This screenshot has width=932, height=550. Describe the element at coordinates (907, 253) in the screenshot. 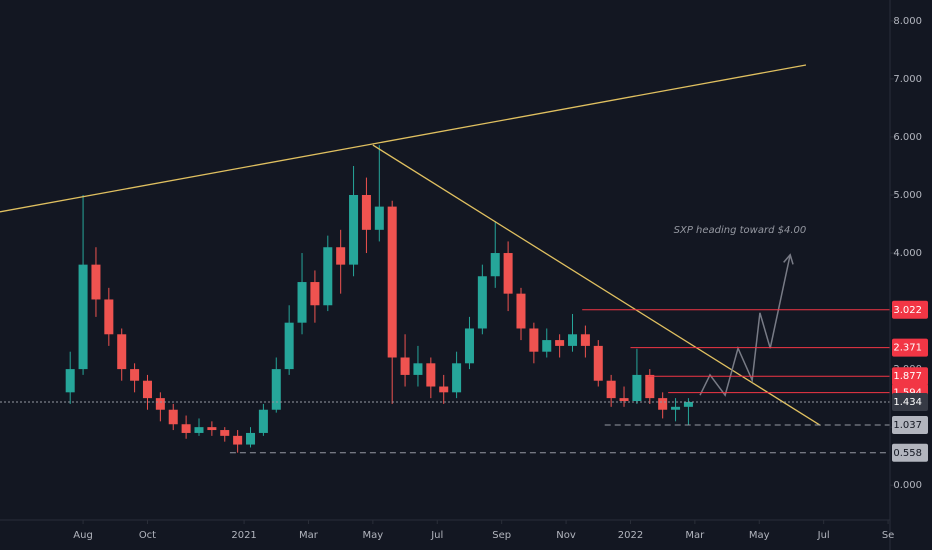

I see `y-tick-label: 4.000` at that location.